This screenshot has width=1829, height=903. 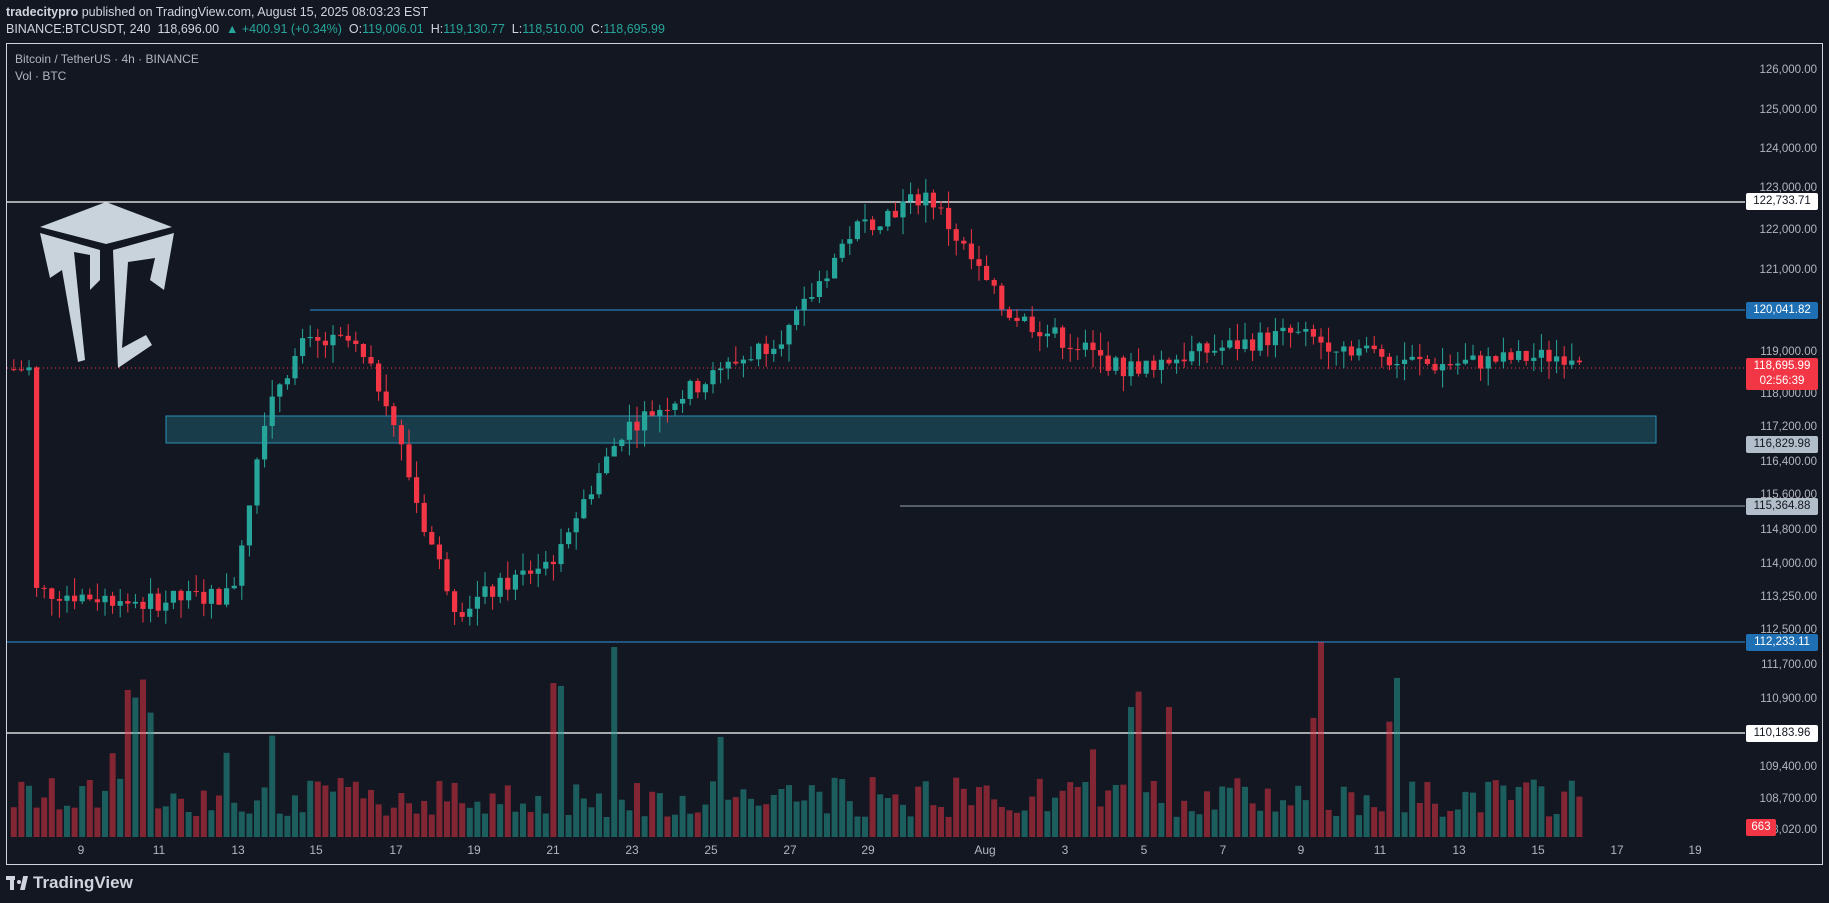 I want to click on volume-title: Vol · BTC, so click(x=41, y=76).